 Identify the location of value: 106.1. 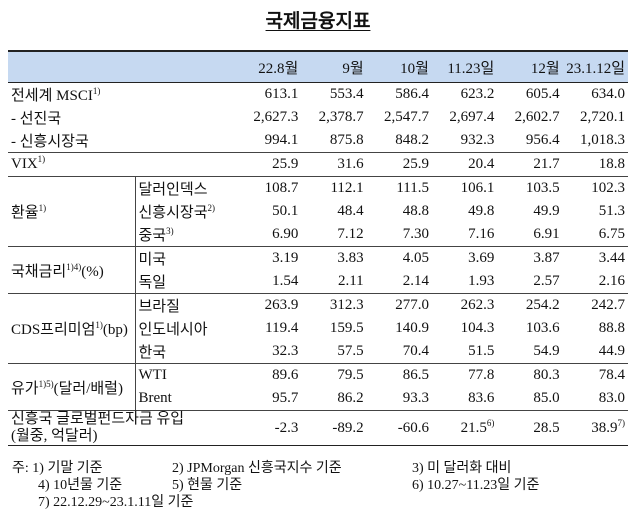
(477, 188).